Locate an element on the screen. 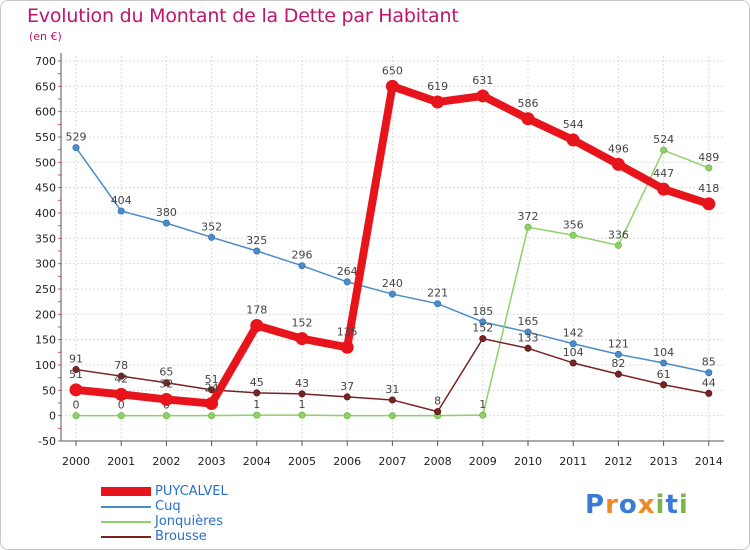 This screenshot has height=550, width=750. data-label-puycalvel: 42 is located at coordinates (121, 378).